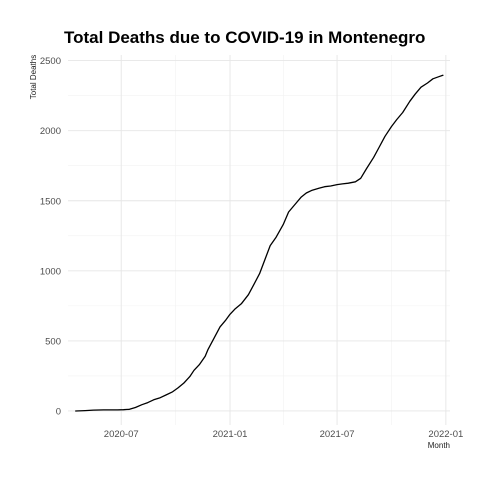  What do you see at coordinates (445, 434) in the screenshot?
I see `x-tick-label: 2022-01` at bounding box center [445, 434].